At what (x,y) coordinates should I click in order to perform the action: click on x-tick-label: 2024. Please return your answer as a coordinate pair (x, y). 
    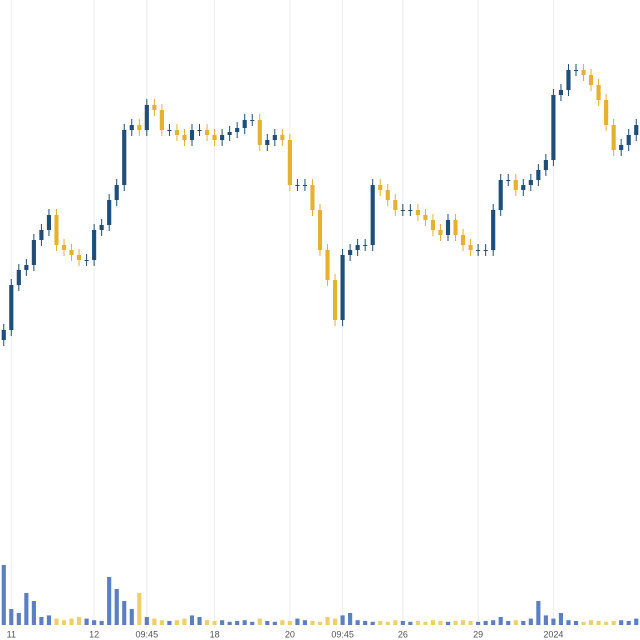
    Looking at the image, I should click on (553, 634).